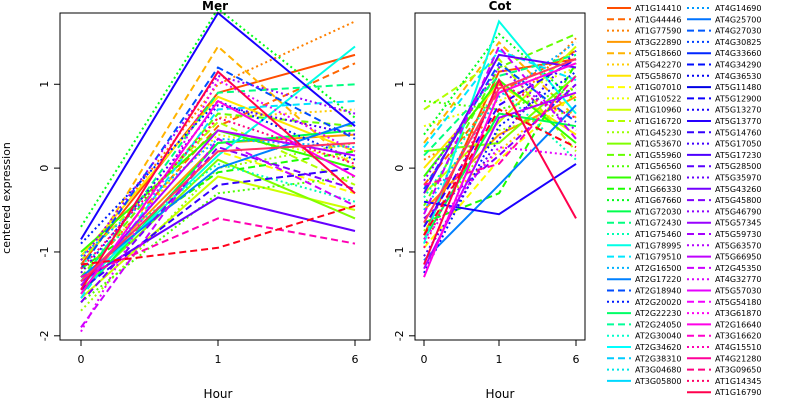 This screenshot has width=800, height=400. What do you see at coordinates (738, 42) in the screenshot?
I see `legend-label: AT4G30825` at bounding box center [738, 42].